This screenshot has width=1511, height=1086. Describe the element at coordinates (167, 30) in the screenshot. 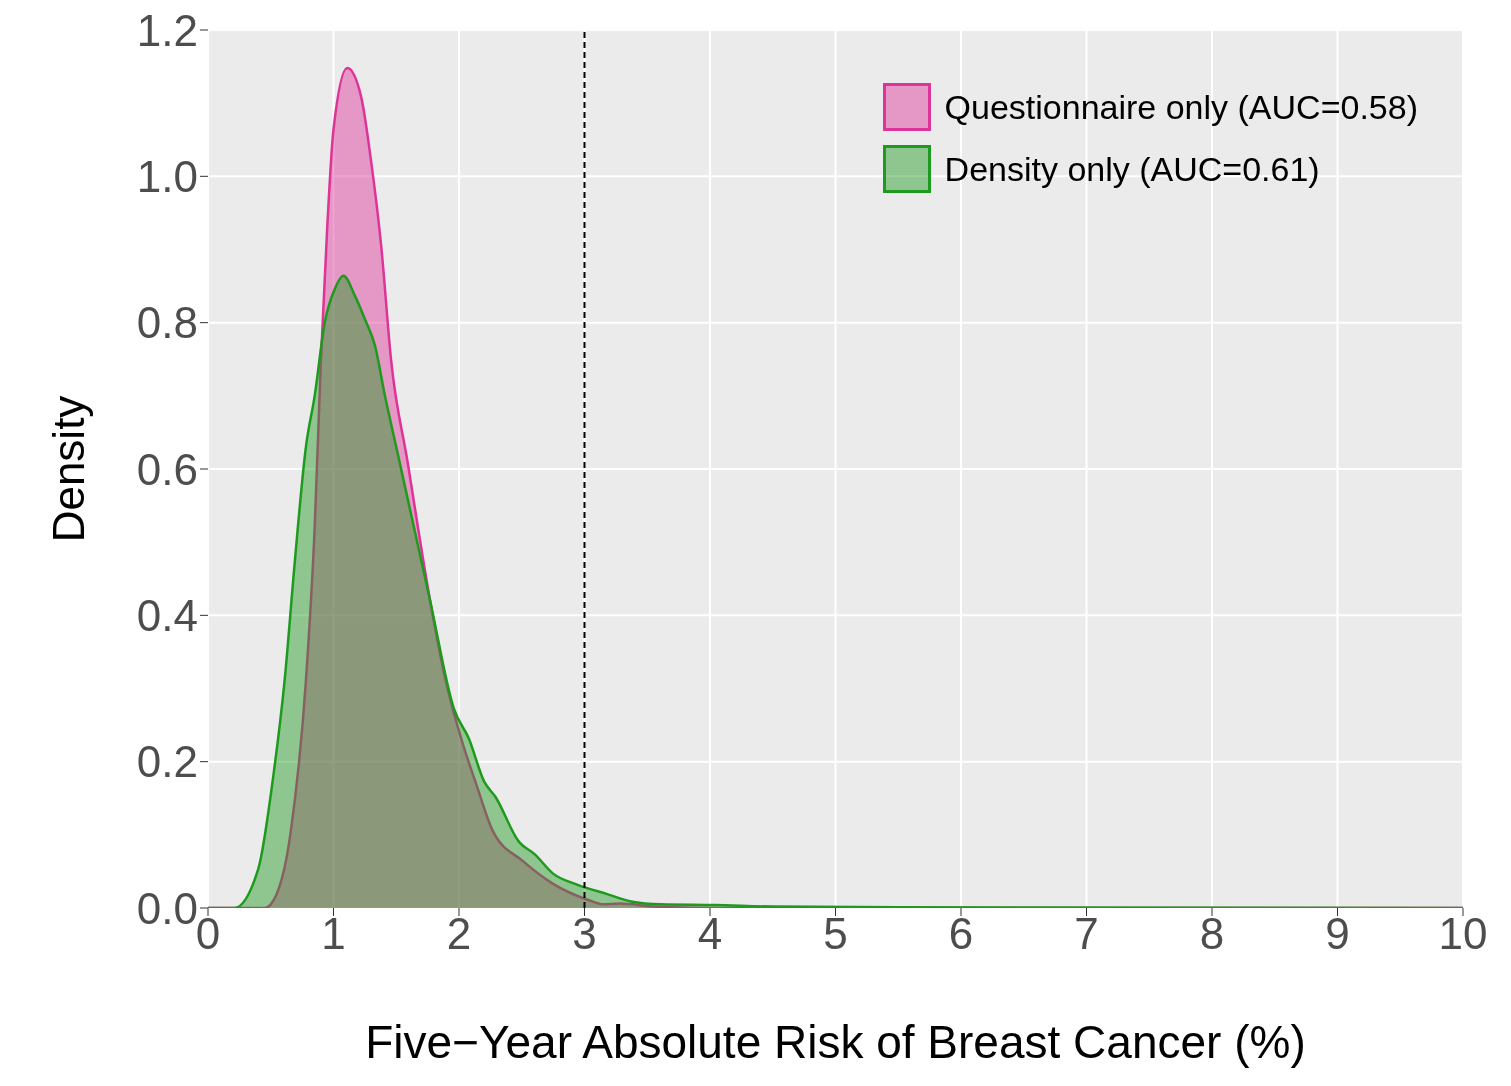

I see `y-tick-label: 1.2` at that location.